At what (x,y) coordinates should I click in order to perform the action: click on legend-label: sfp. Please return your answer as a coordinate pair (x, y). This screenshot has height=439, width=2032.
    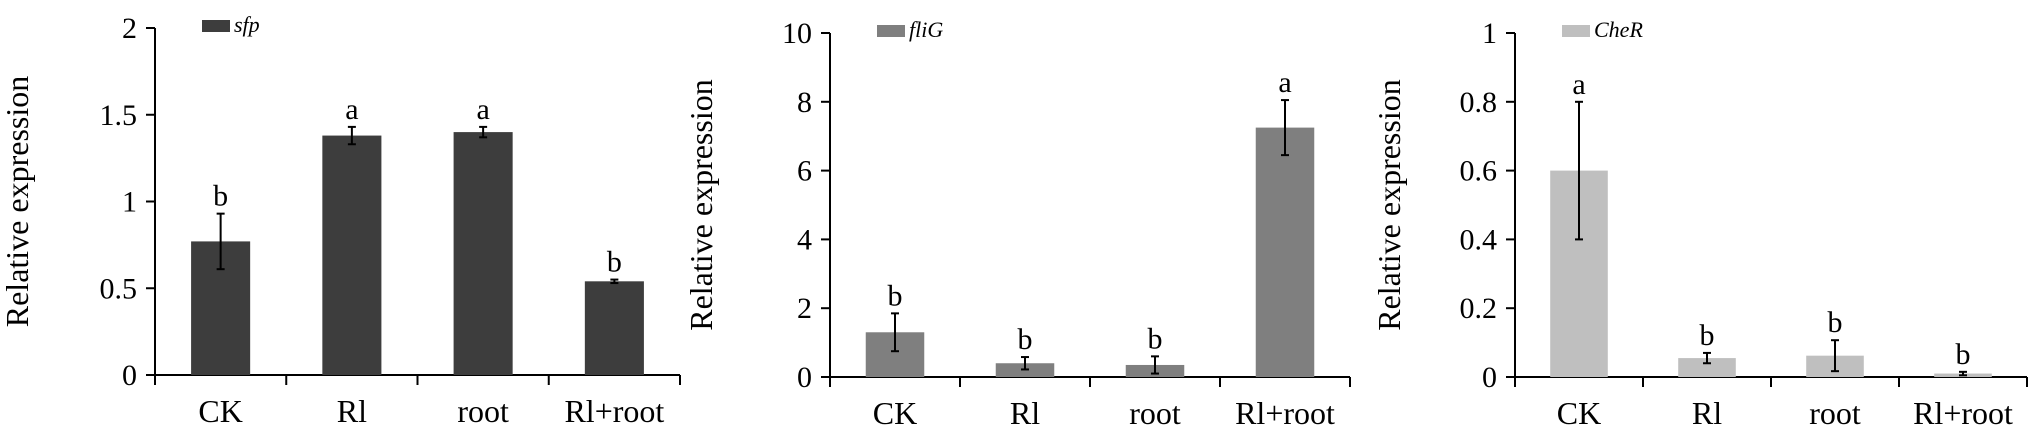
    Looking at the image, I should click on (247, 24).